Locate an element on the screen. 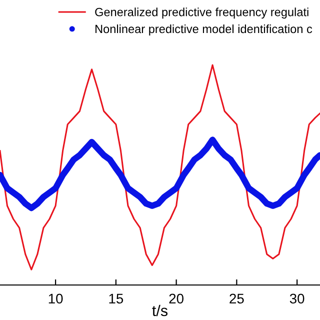 This screenshot has height=320, width=320. x-tick-label: 15 is located at coordinates (116, 299).